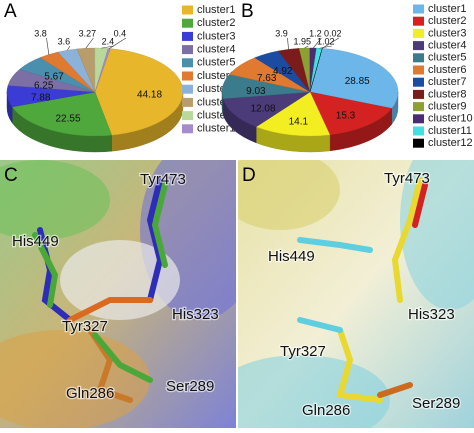 Image resolution: width=474 pixels, height=433 pixels. Describe the element at coordinates (450, 119) in the screenshot. I see `legend-label: cluster10` at that location.